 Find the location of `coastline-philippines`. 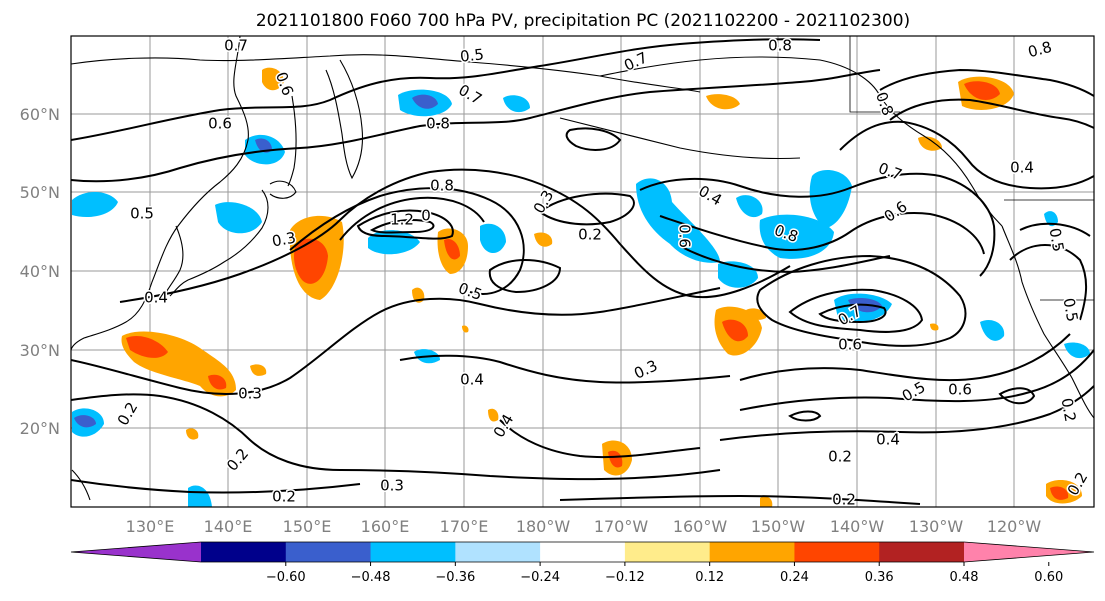

coastline-philippines is located at coordinates (81, 485).